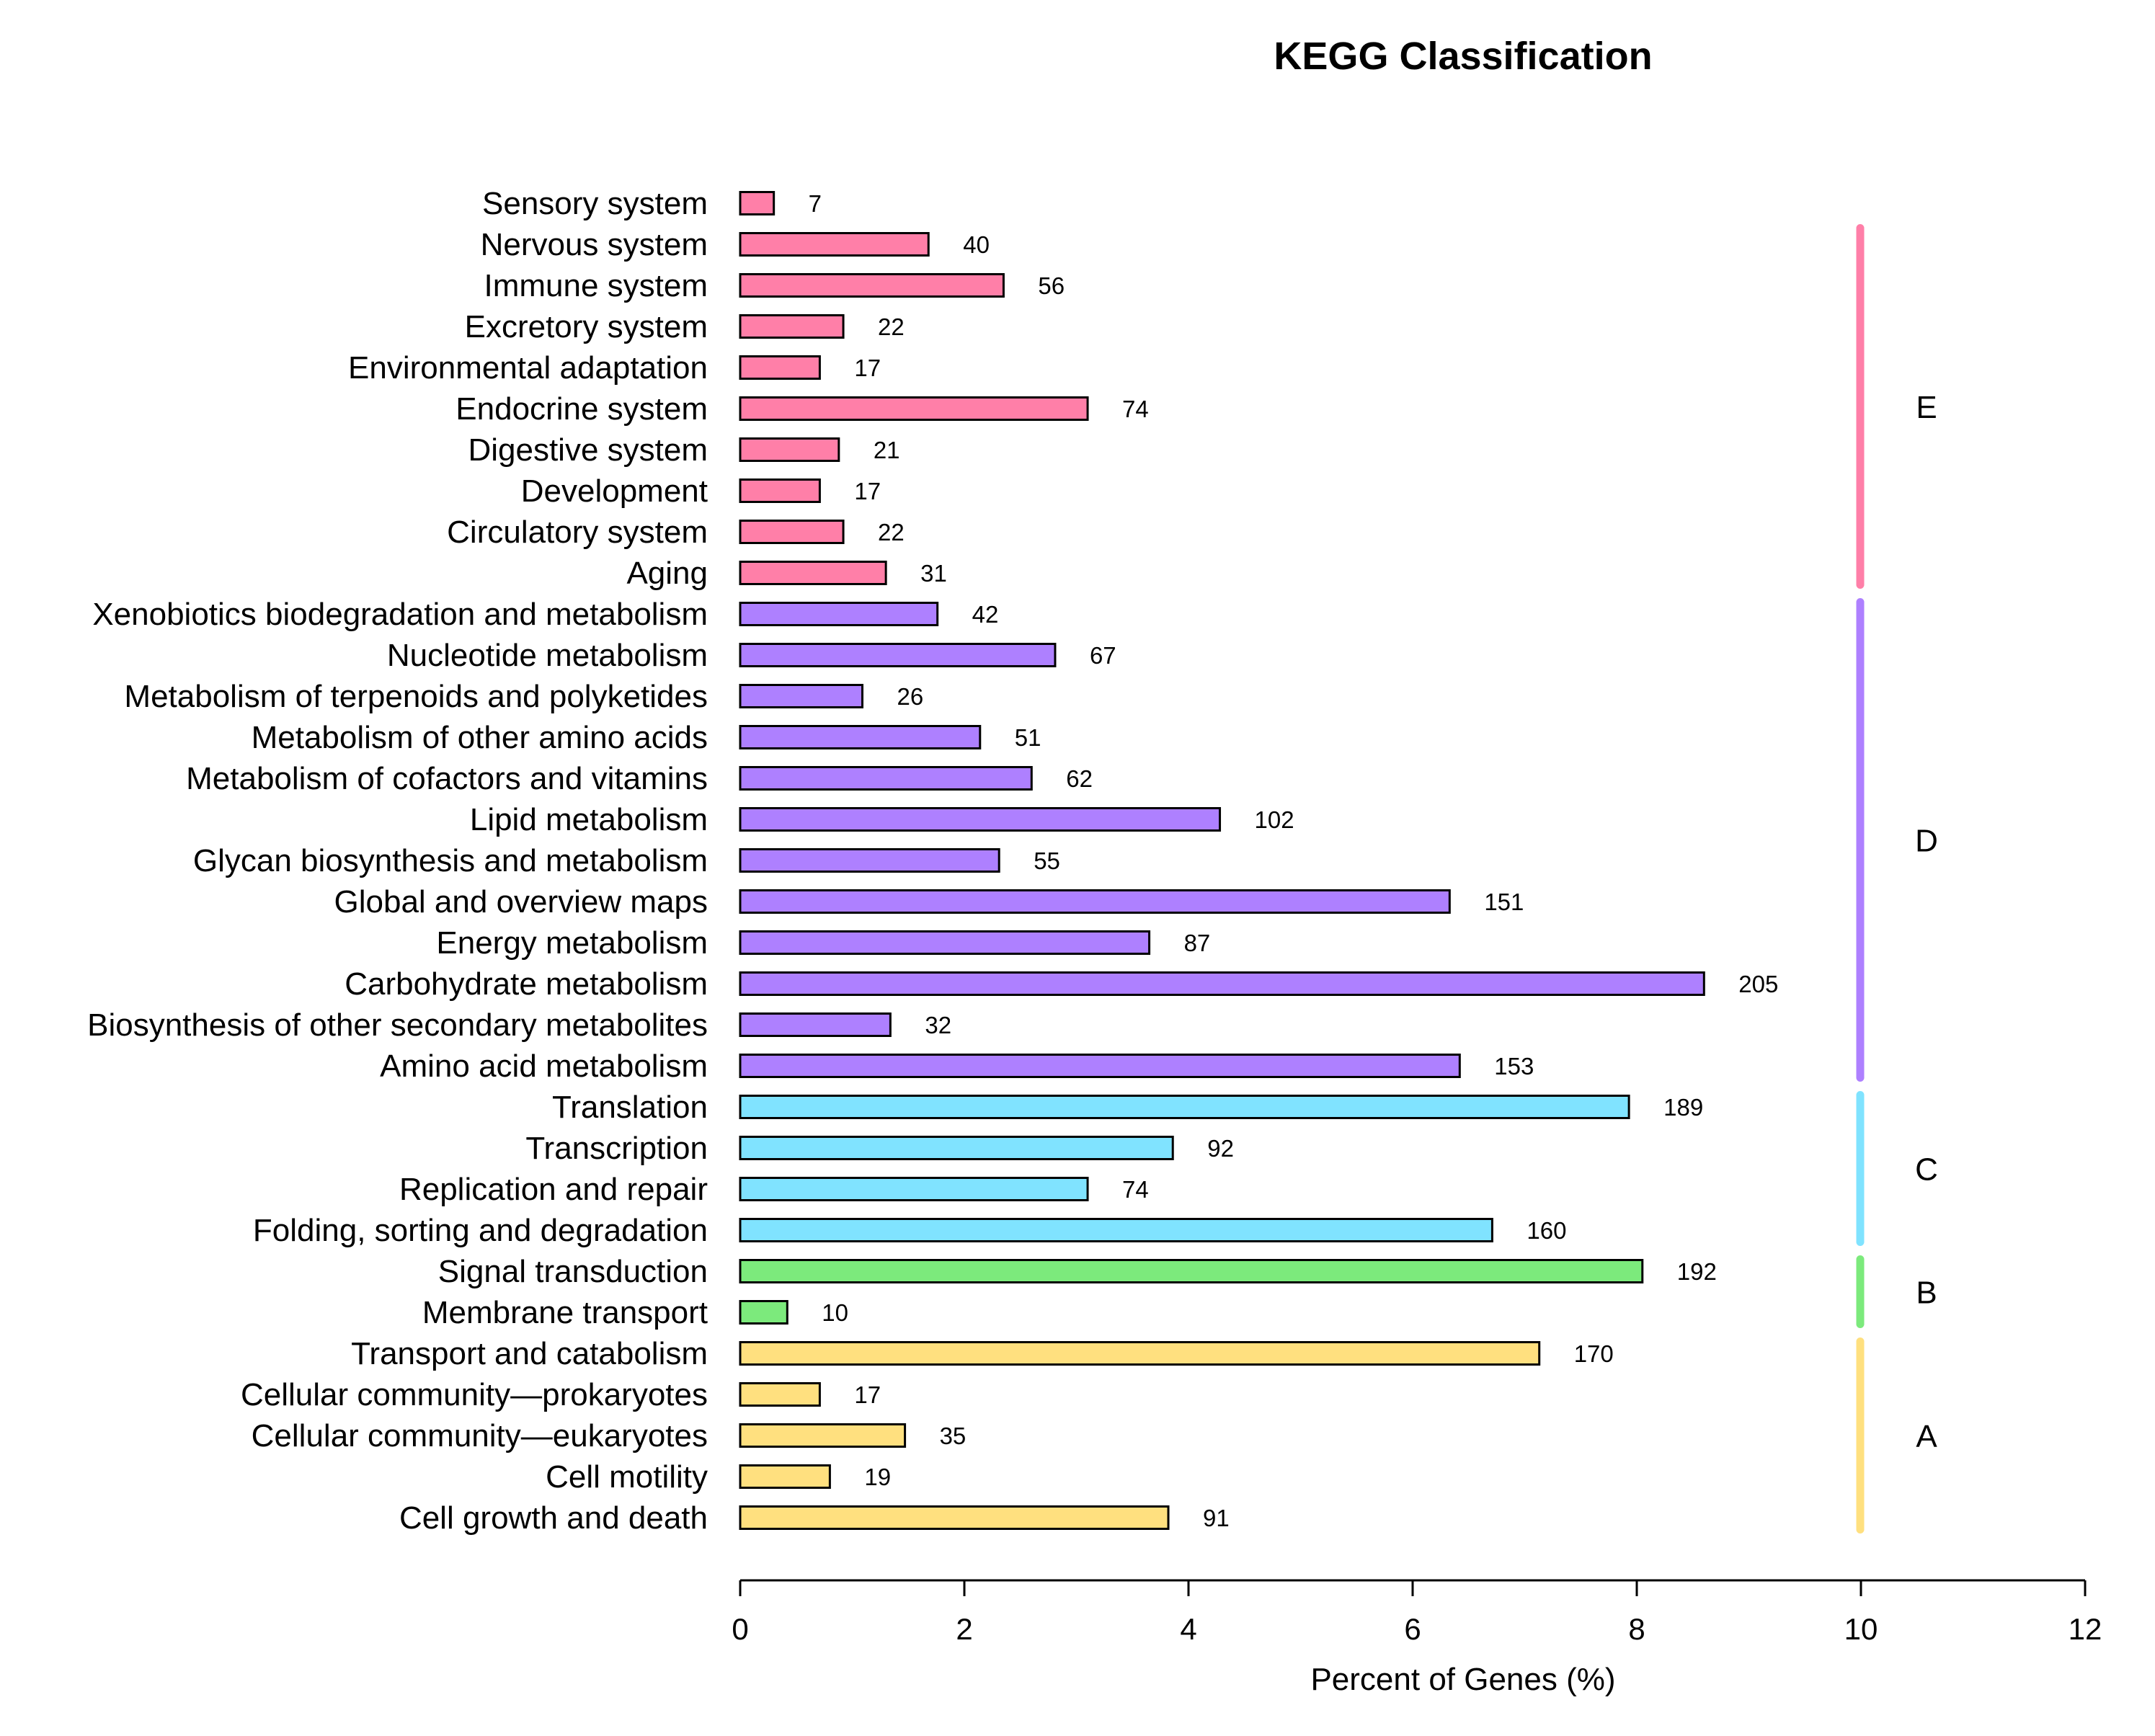  Describe the element at coordinates (1028, 738) in the screenshot. I see `count-label: 51` at that location.